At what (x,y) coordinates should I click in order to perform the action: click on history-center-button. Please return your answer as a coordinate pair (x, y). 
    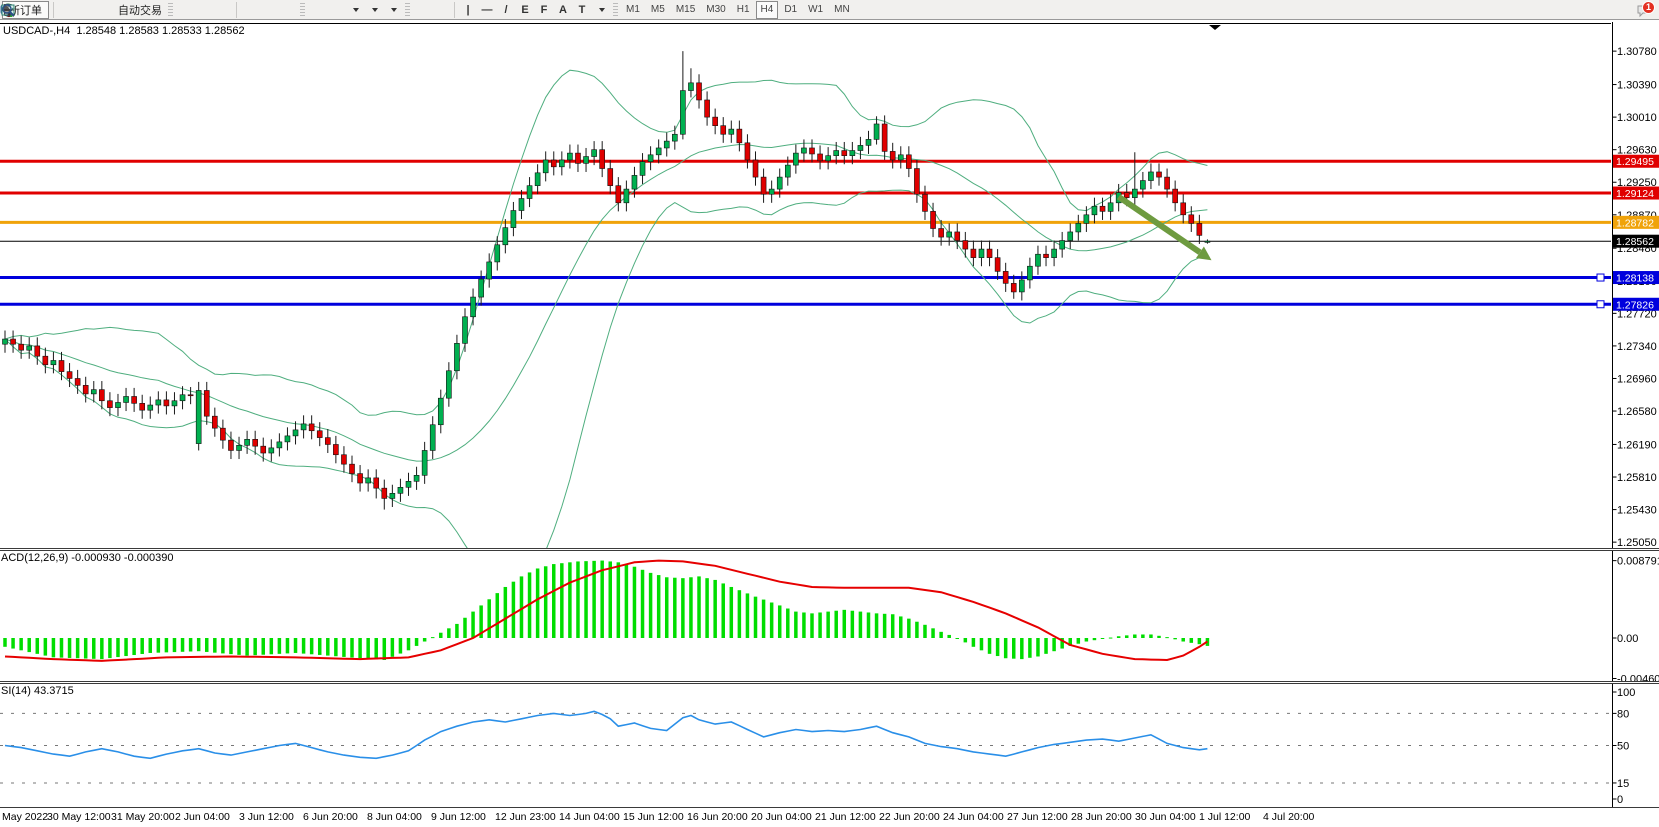
    Looking at the image, I should click on (38, 10).